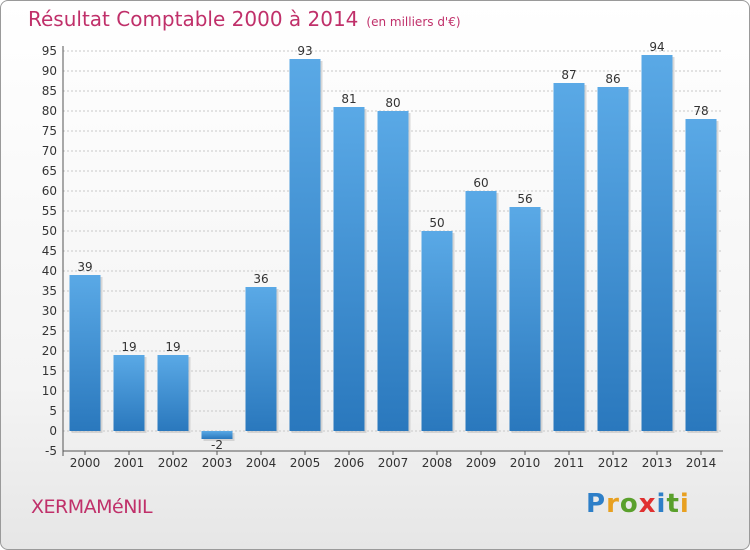  I want to click on x-tick-label: 2003, so click(217, 463).